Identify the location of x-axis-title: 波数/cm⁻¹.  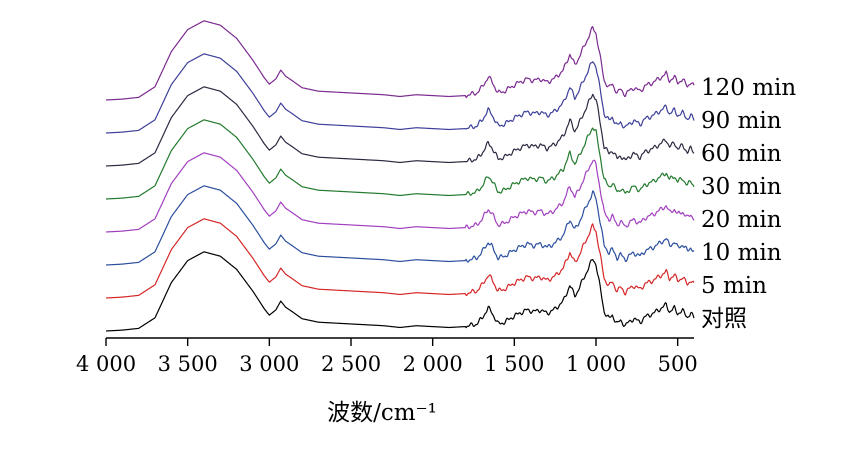
(382, 413).